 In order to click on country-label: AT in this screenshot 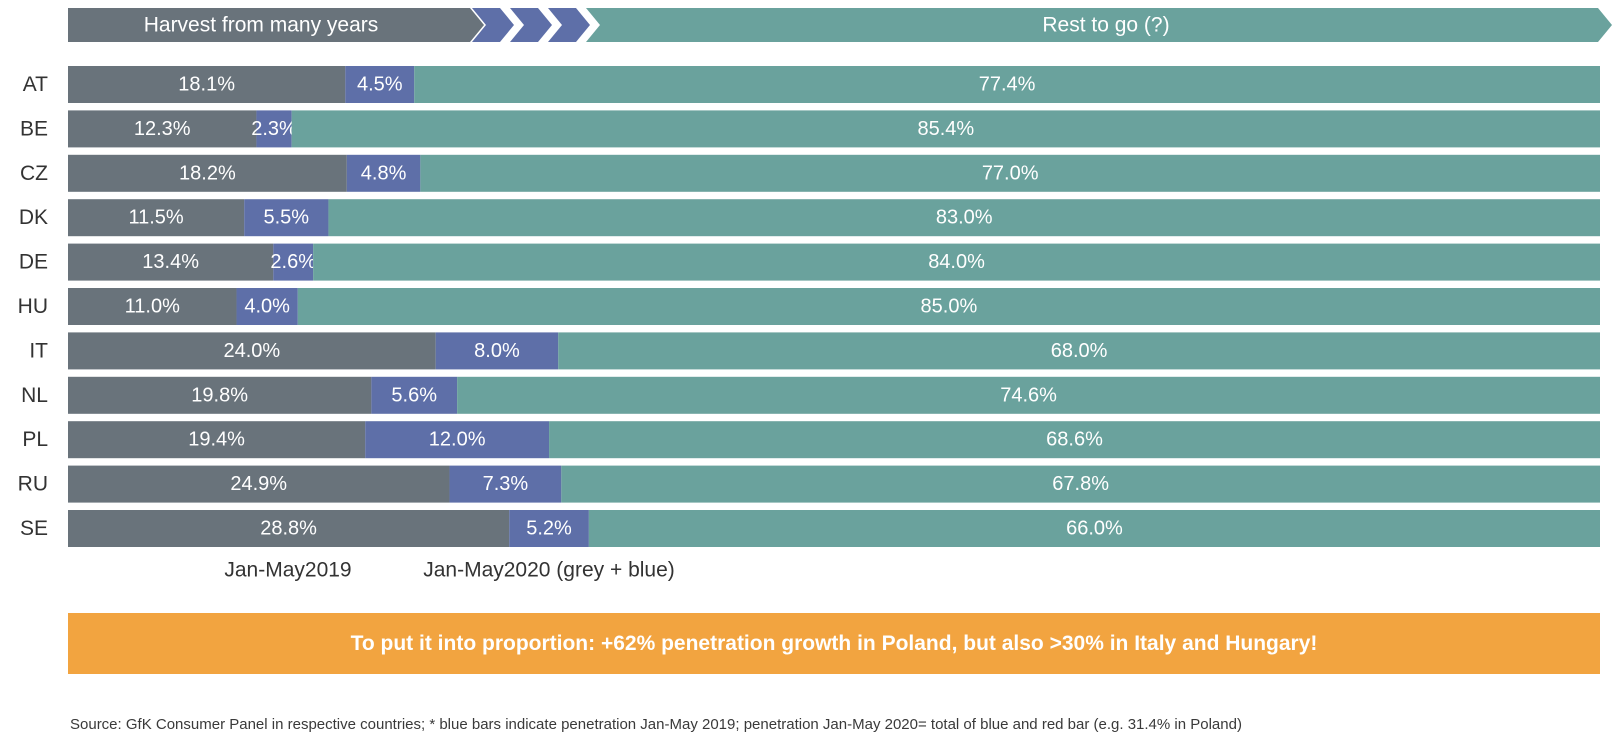, I will do `click(35, 84)`.